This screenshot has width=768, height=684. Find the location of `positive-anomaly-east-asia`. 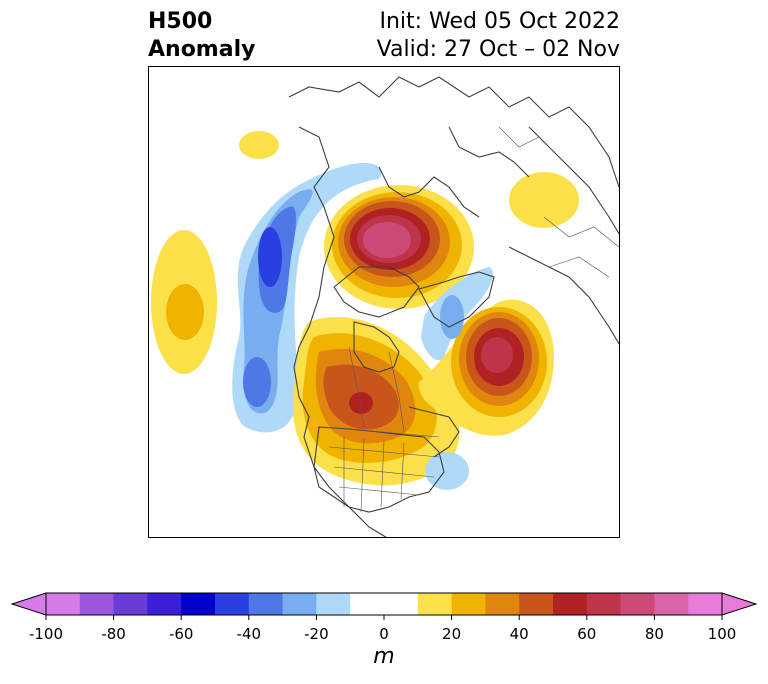

positive-anomaly-east-asia is located at coordinates (409, 179).